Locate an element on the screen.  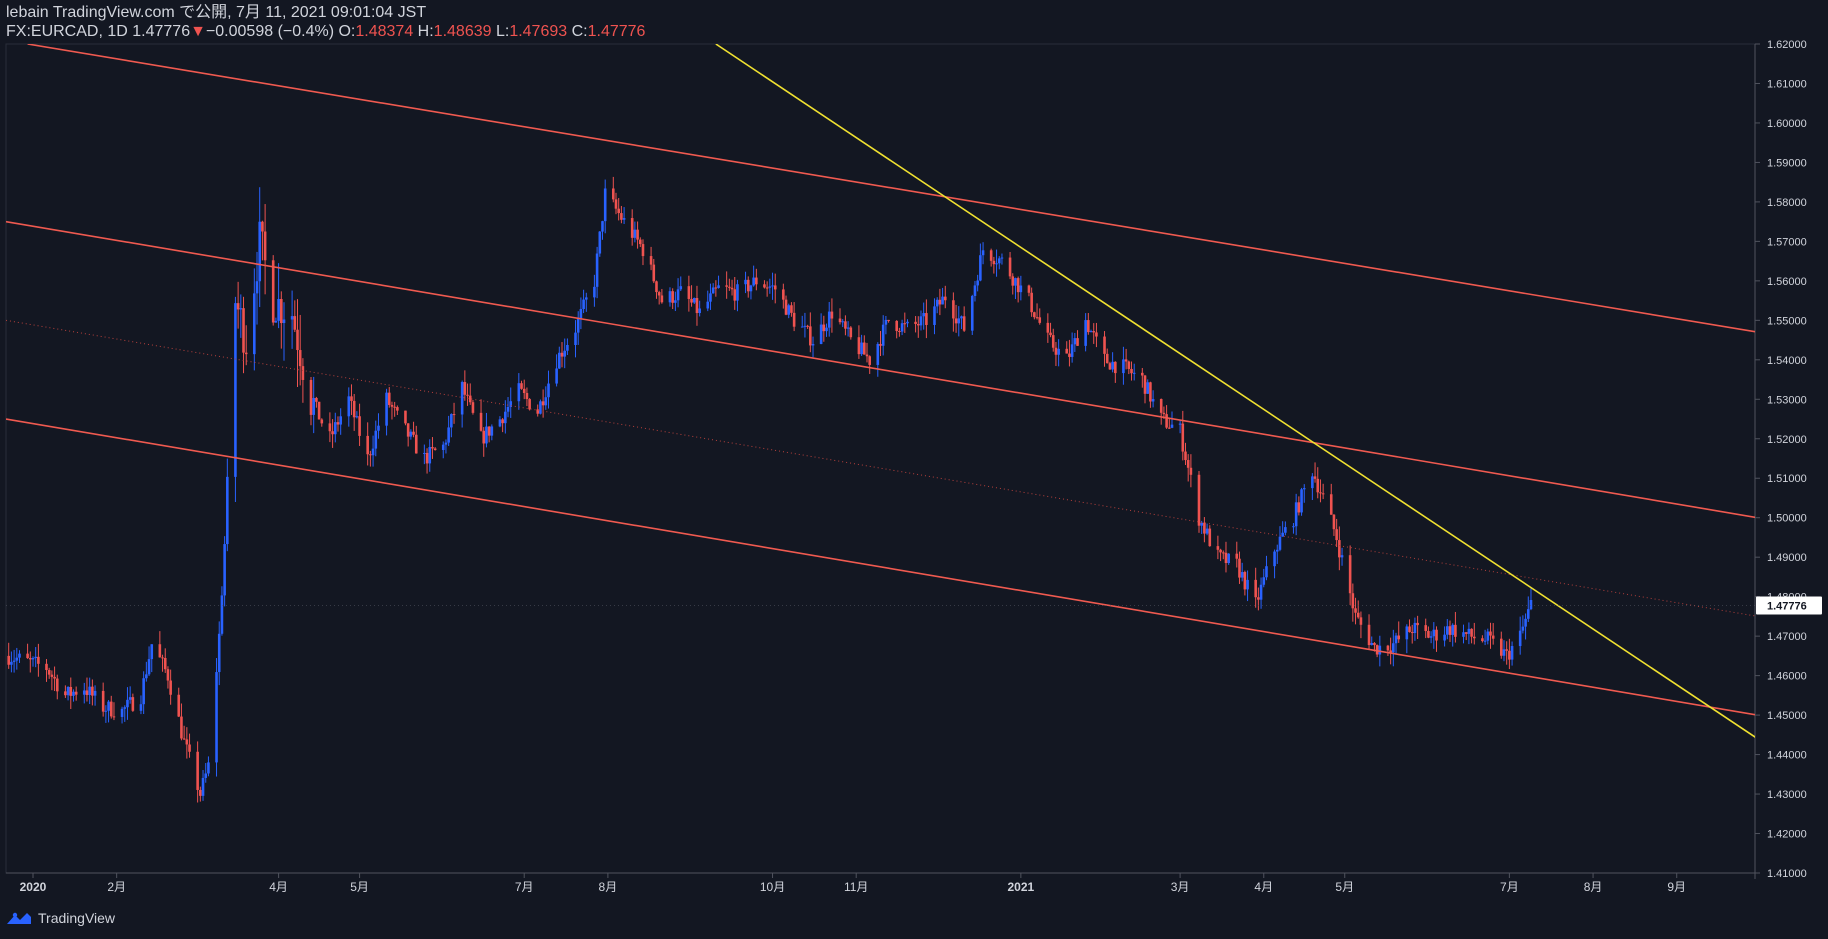
tradingview-logo-icon is located at coordinates (19, 918).